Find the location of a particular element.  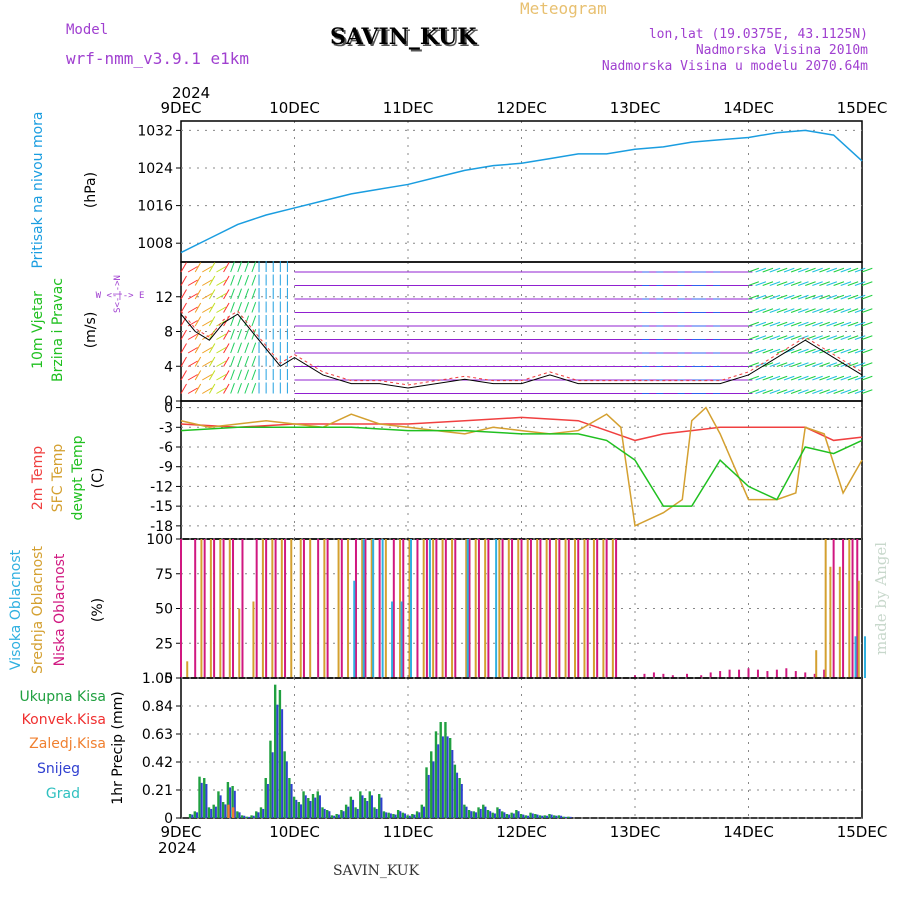

pressure-y-tick-label: 1024 is located at coordinates (155, 169).